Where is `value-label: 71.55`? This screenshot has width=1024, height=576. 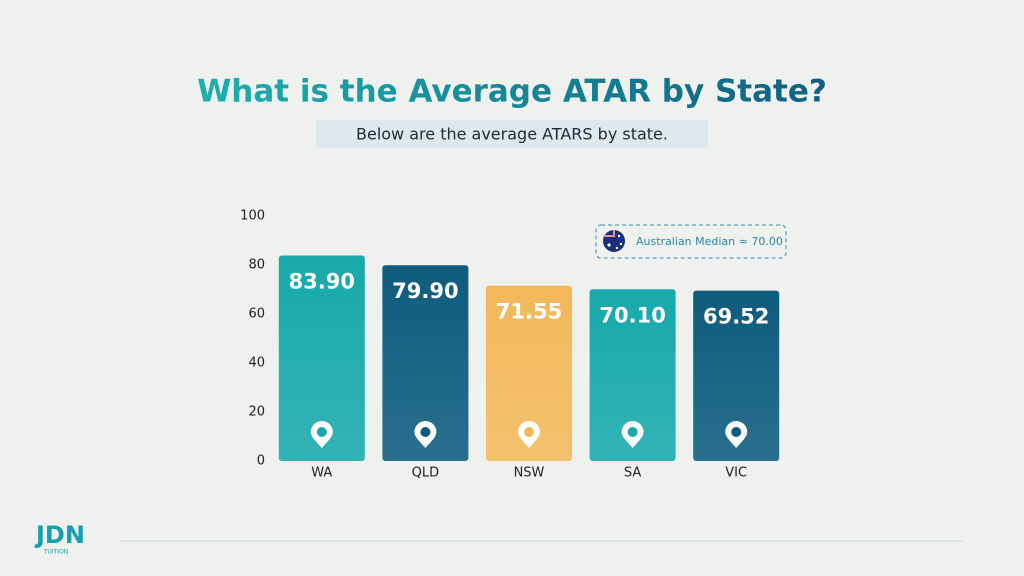
value-label: 71.55 is located at coordinates (529, 312).